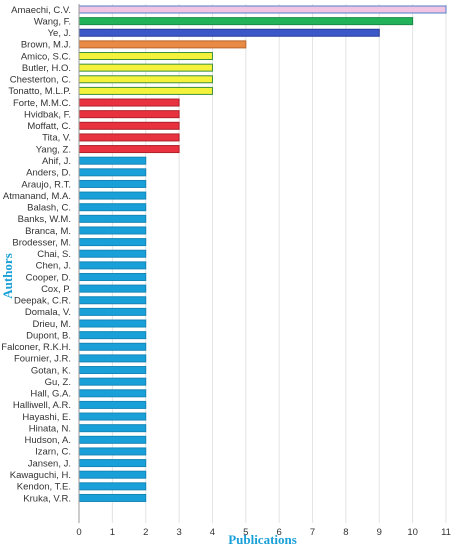 This screenshot has width=460, height=550. What do you see at coordinates (48, 440) in the screenshot?
I see `category-label: Hudson, A.` at bounding box center [48, 440].